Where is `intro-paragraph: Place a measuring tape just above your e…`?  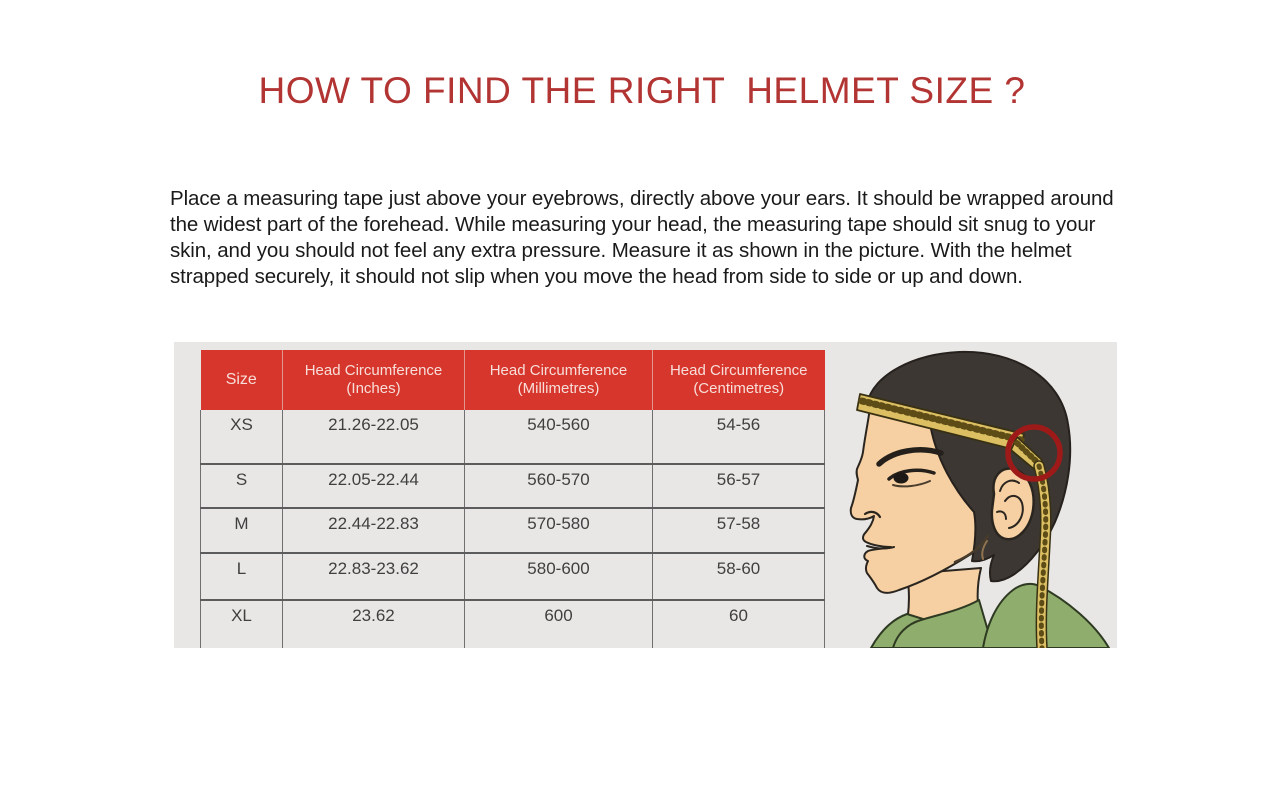 intro-paragraph: Place a measuring tape just above your e… is located at coordinates (642, 237).